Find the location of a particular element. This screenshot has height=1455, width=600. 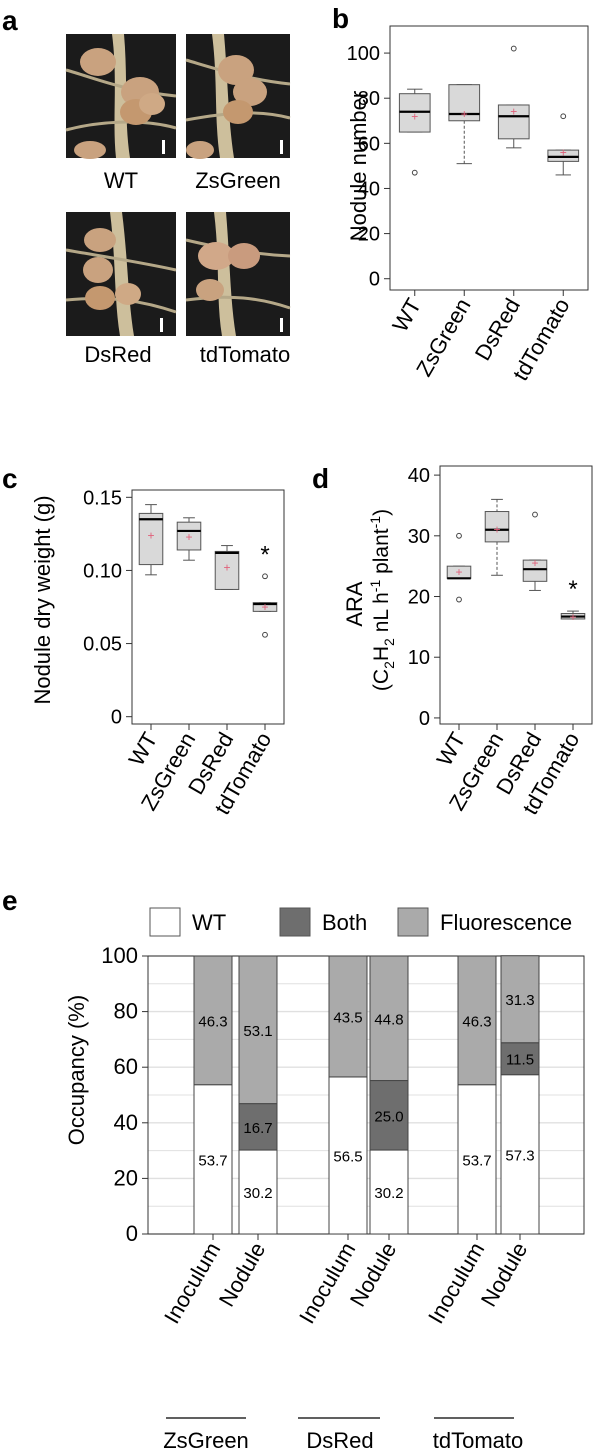

panel-d-letter: d is located at coordinates (320, 478).